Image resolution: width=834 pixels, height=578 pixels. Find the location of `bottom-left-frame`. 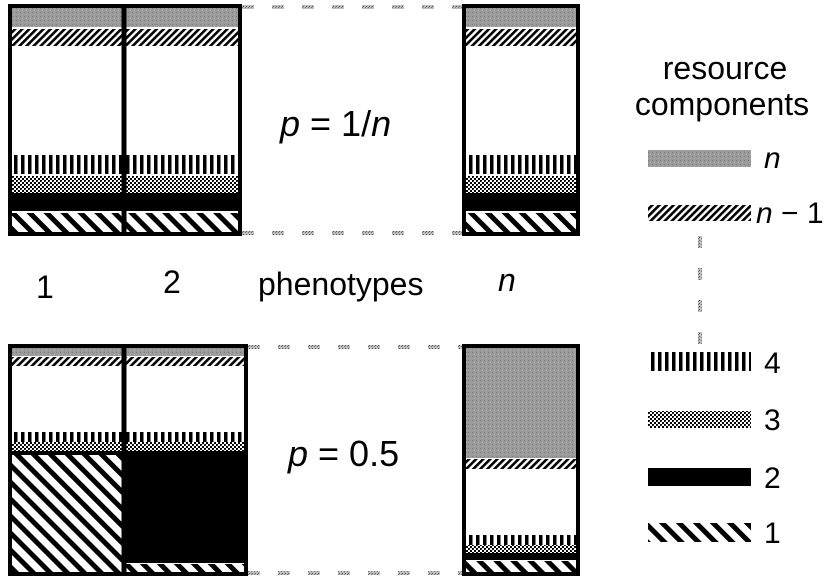

bottom-left-frame is located at coordinates (128, 460).